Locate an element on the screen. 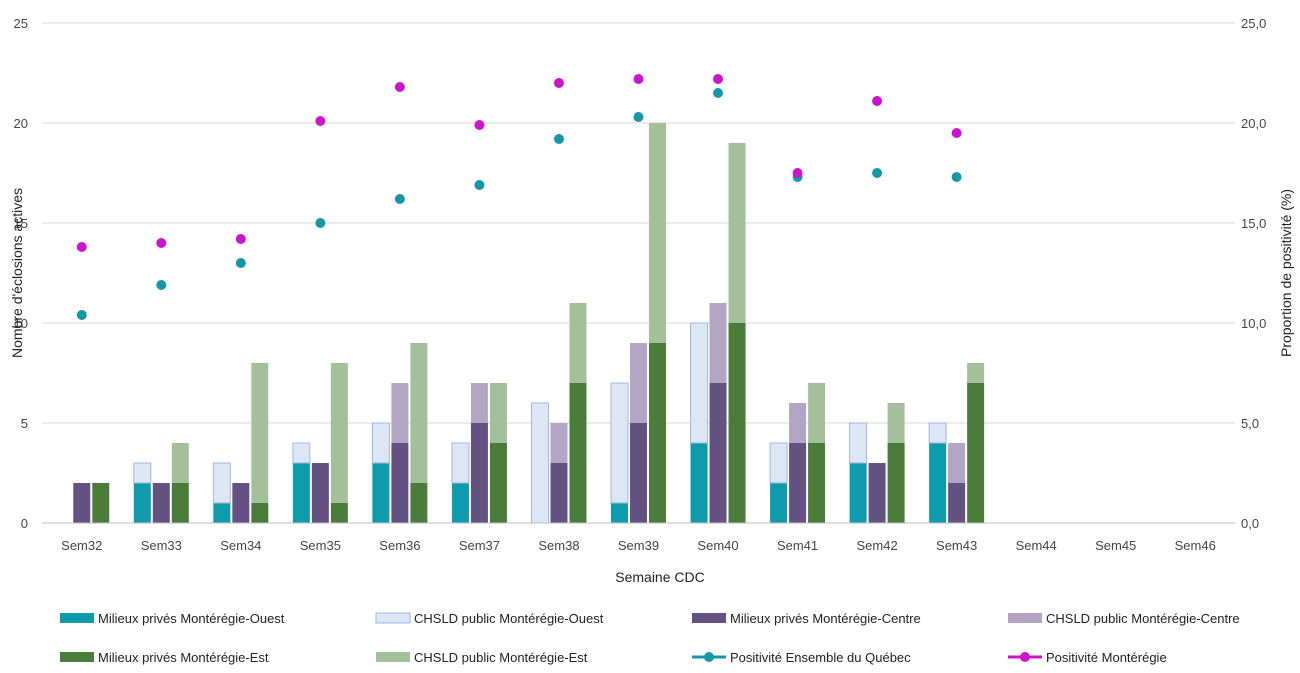 The width and height of the screenshot is (1300, 673). y-tick-label: 0 is located at coordinates (24, 523).